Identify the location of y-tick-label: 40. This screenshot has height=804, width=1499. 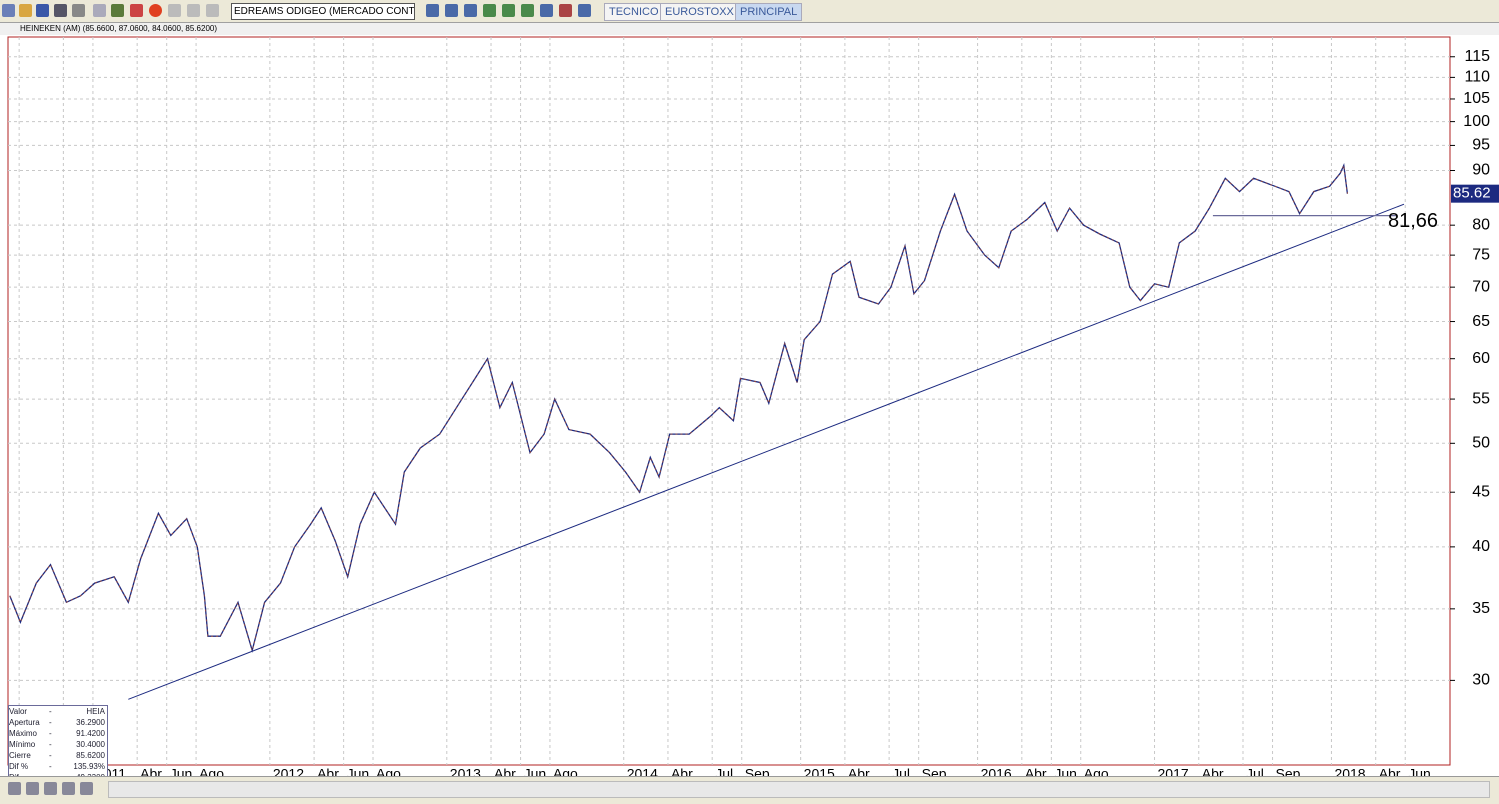
(1481, 546).